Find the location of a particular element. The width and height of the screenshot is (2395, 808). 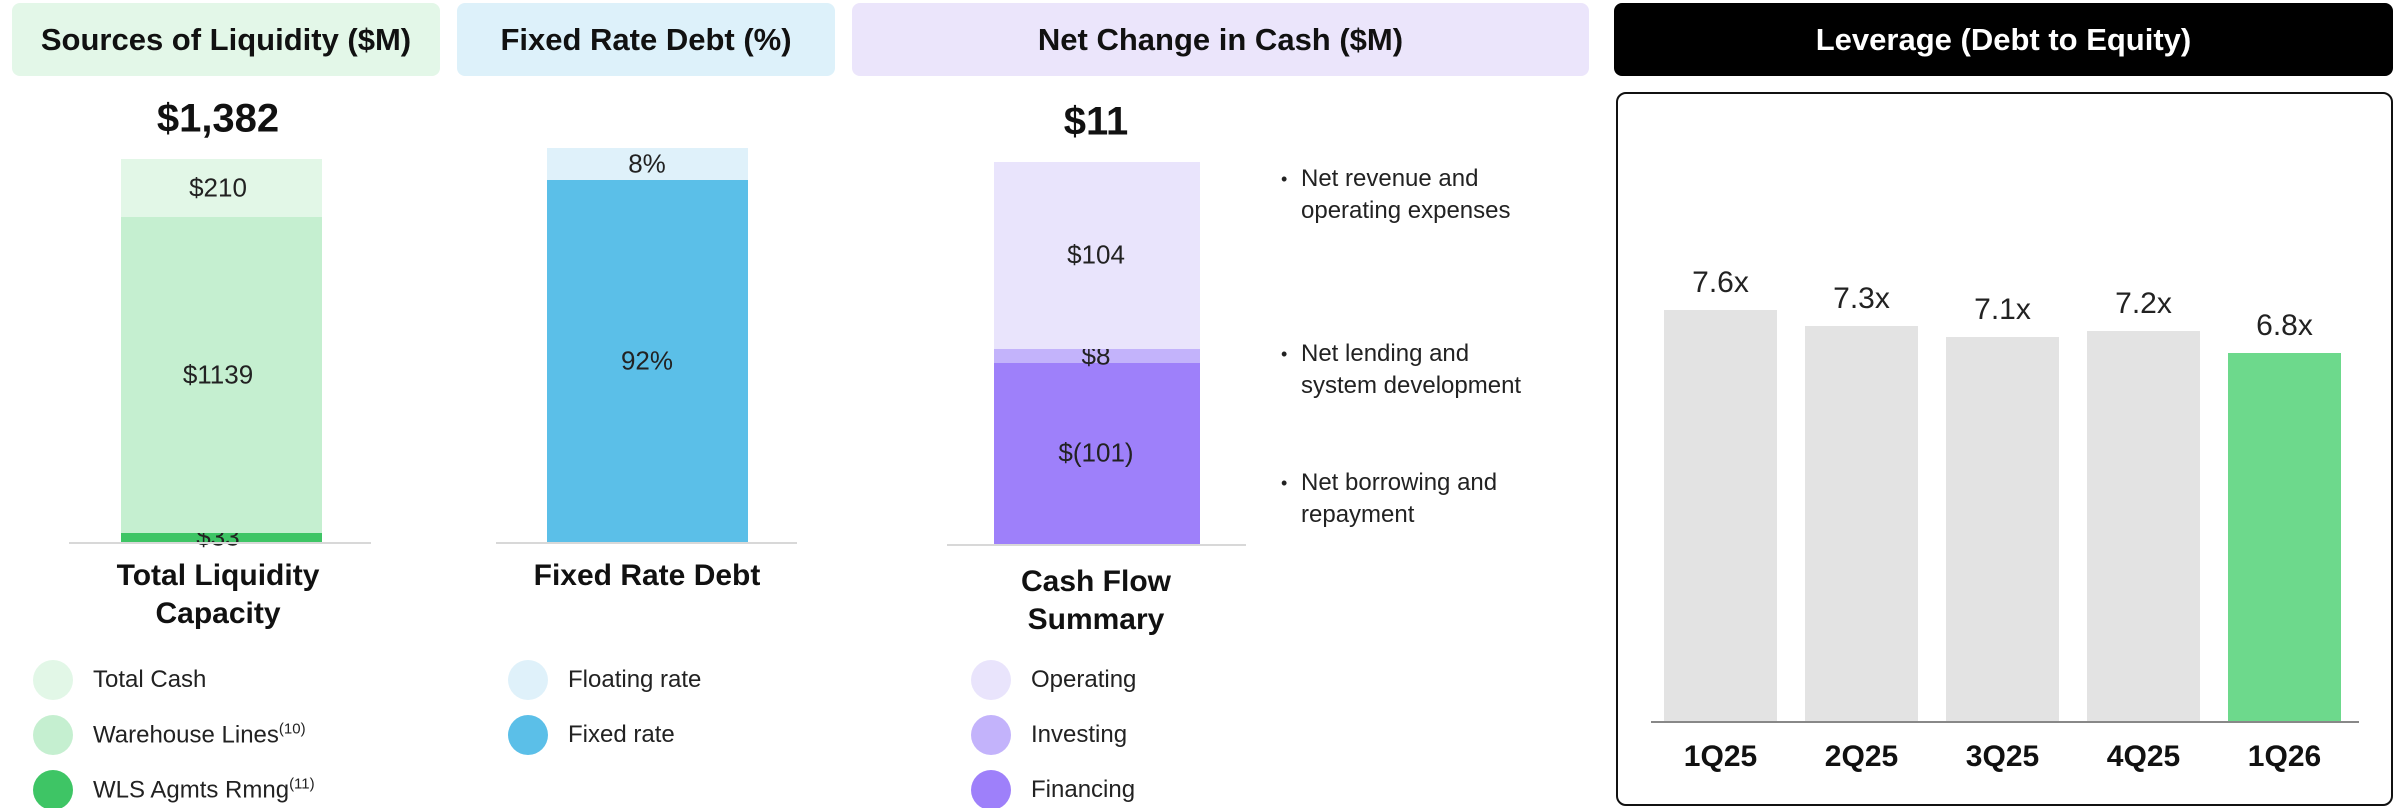

data-label: $1139 is located at coordinates (218, 374).